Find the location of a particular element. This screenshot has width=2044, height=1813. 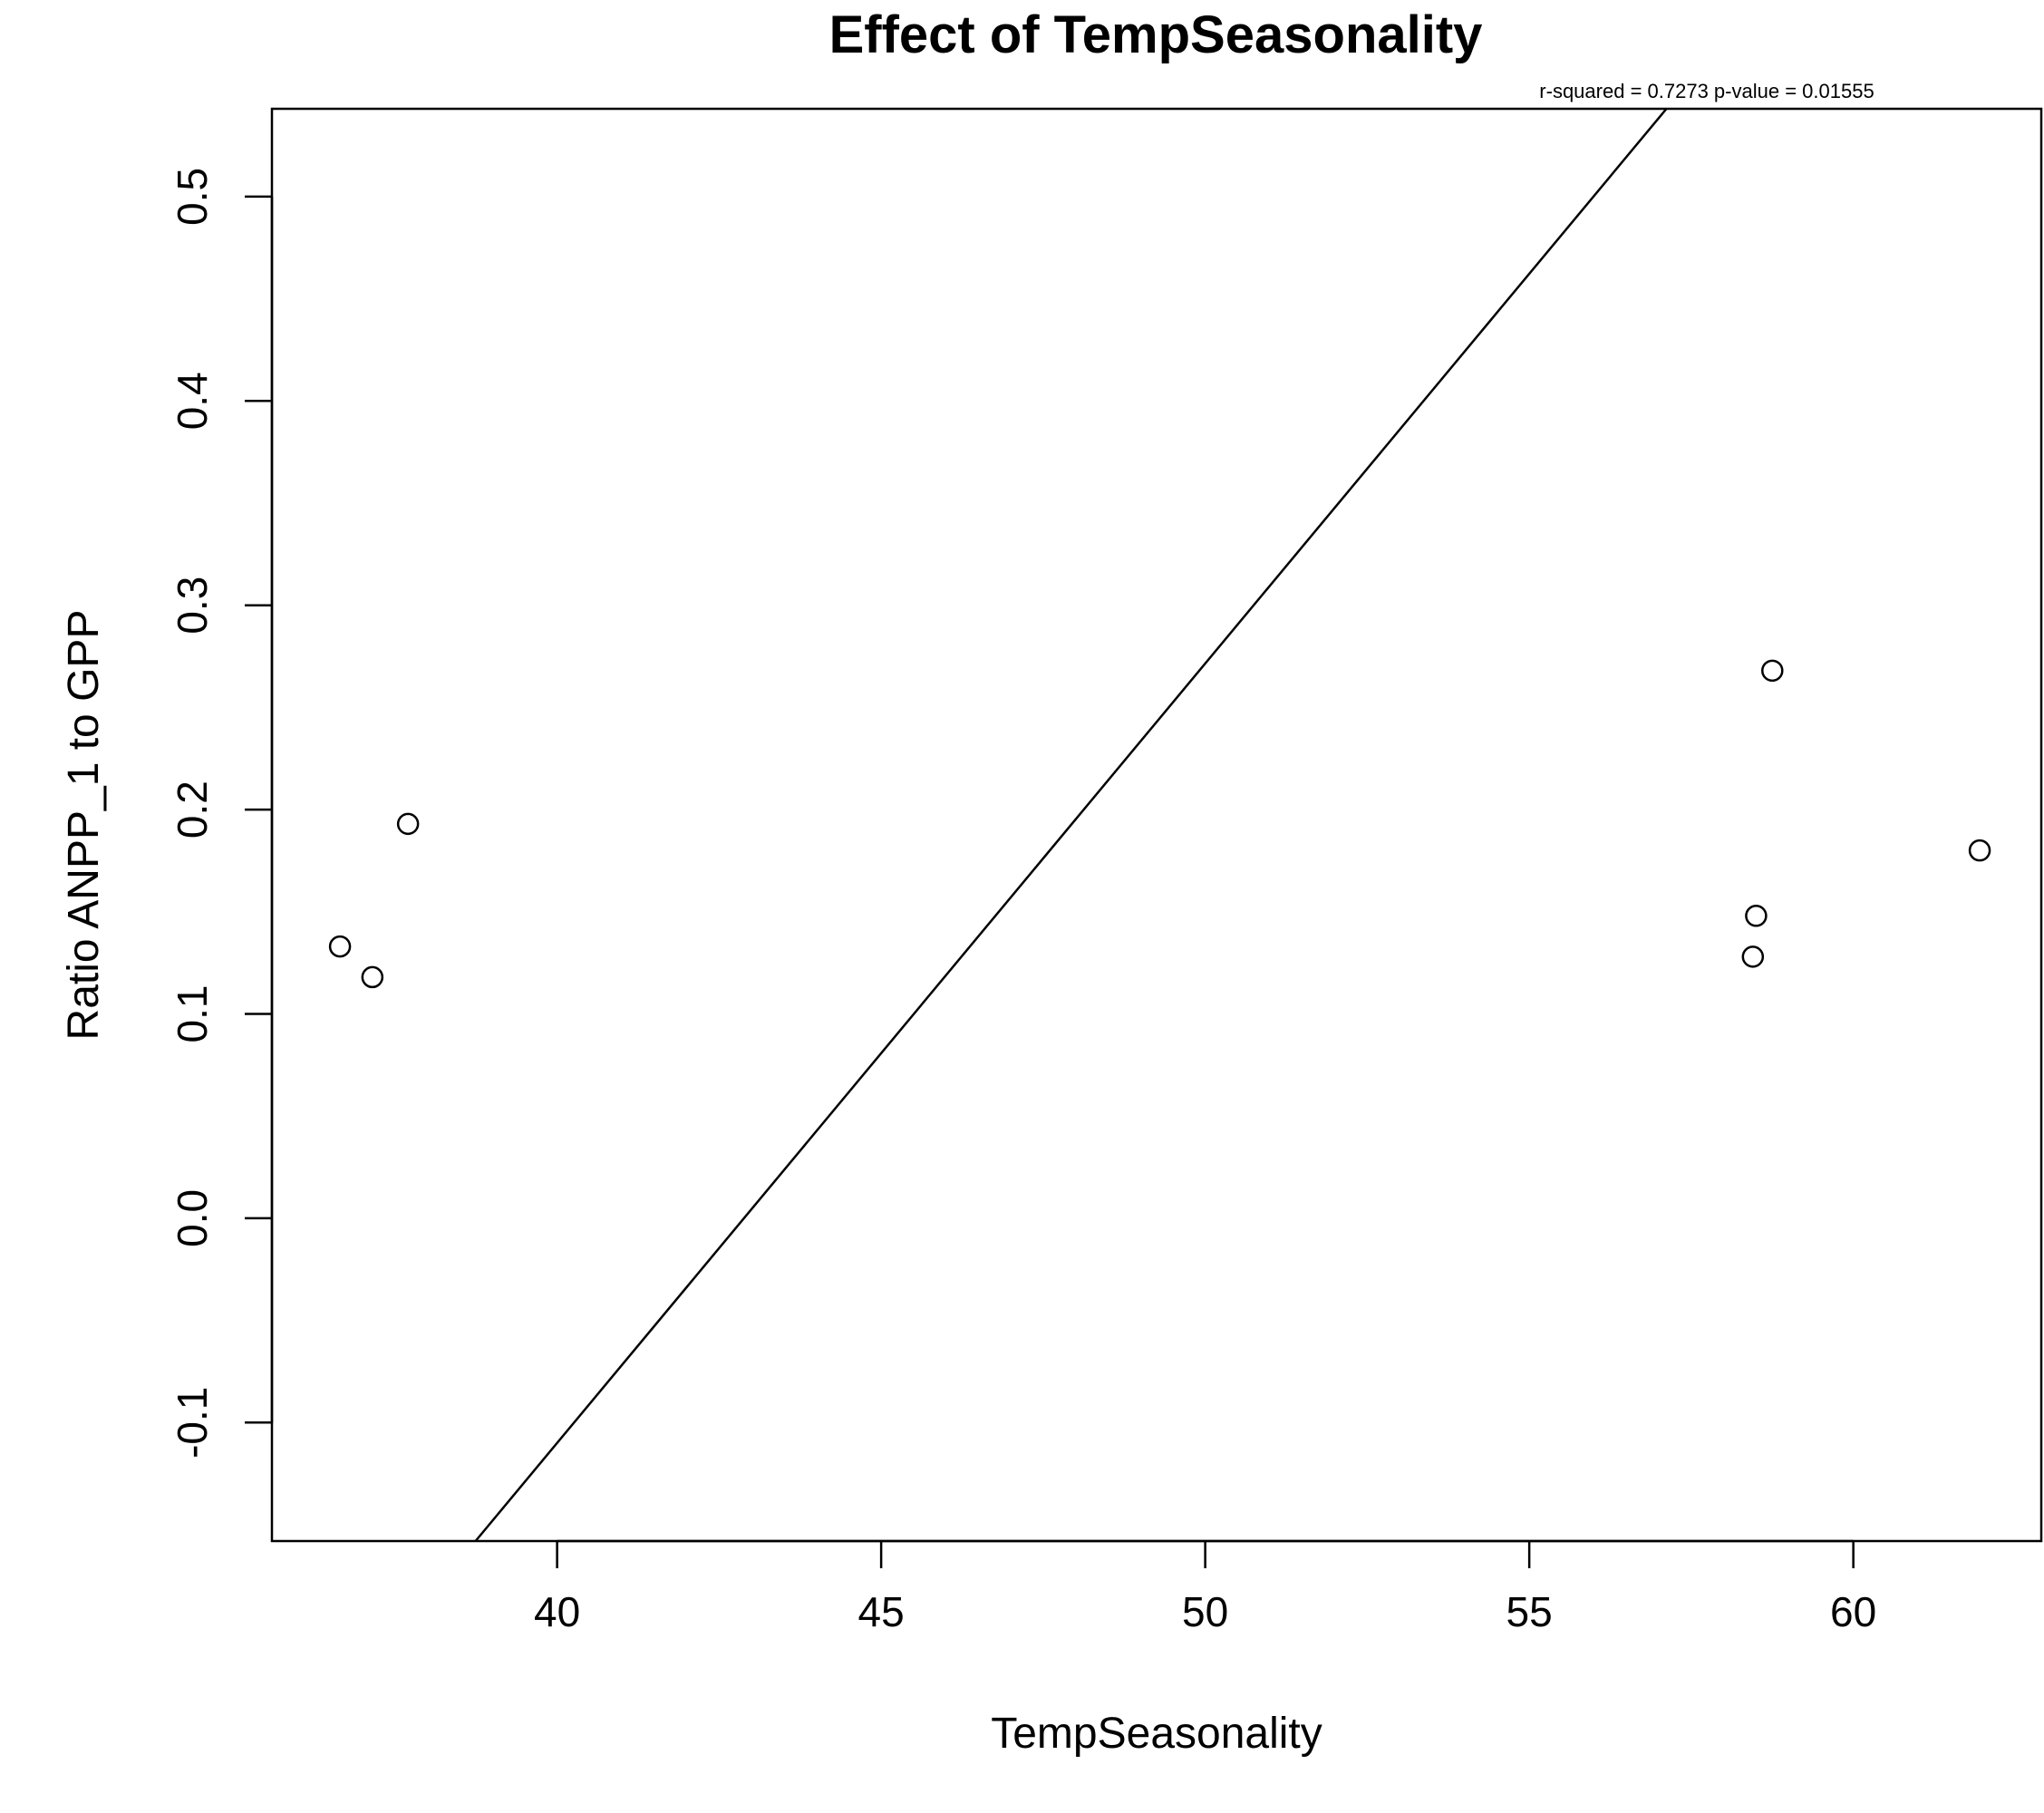

y-tick-label: -0.1 is located at coordinates (192, 1423).